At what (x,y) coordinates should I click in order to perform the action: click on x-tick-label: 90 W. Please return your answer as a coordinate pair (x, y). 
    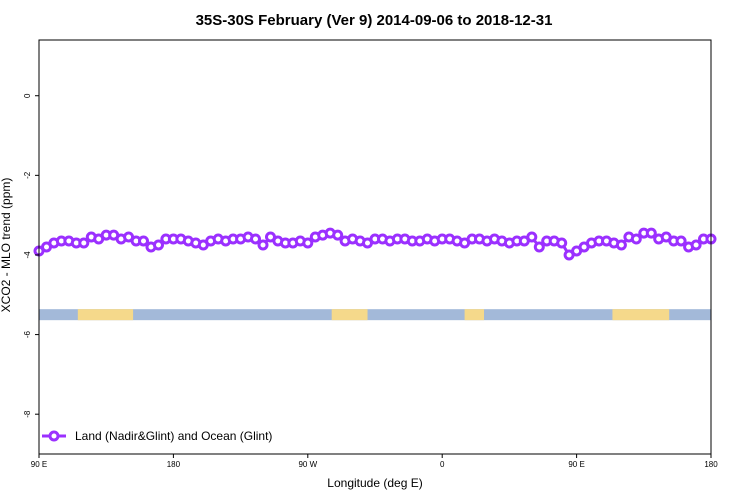
    Looking at the image, I should click on (307, 464).